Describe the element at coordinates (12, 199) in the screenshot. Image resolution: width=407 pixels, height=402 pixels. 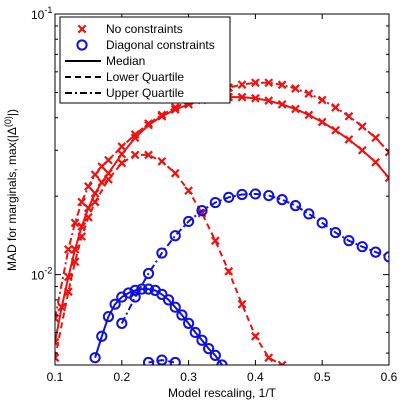
I see `y-axis-label-main: MAD for marginals, max(|Δ` at that location.